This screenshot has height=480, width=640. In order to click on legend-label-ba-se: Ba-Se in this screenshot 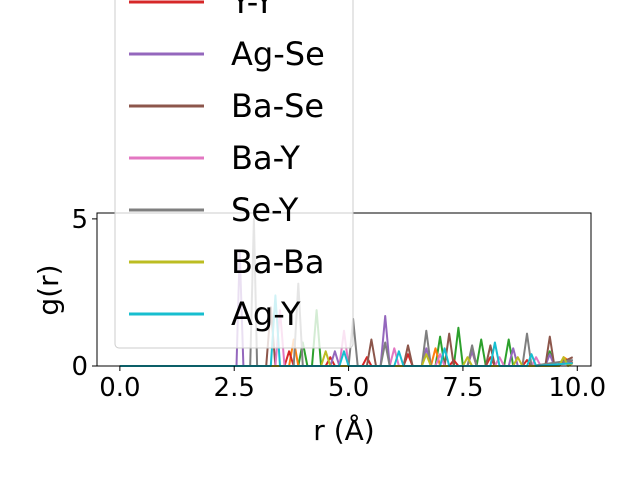, I will do `click(277, 106)`.